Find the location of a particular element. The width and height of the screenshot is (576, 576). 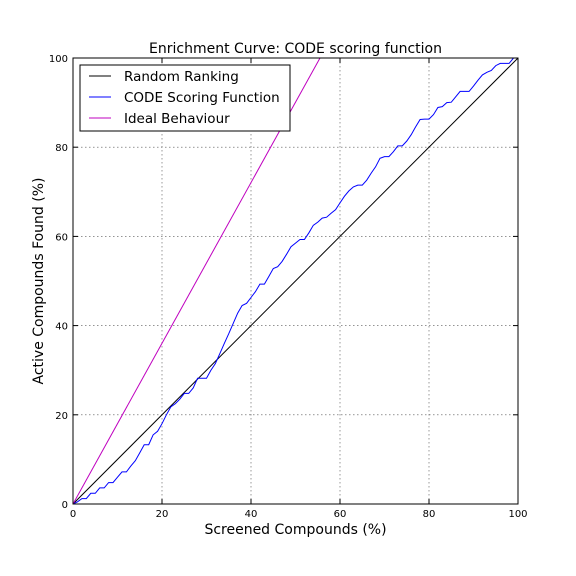

y-tick-label: 40 is located at coordinates (61, 327).